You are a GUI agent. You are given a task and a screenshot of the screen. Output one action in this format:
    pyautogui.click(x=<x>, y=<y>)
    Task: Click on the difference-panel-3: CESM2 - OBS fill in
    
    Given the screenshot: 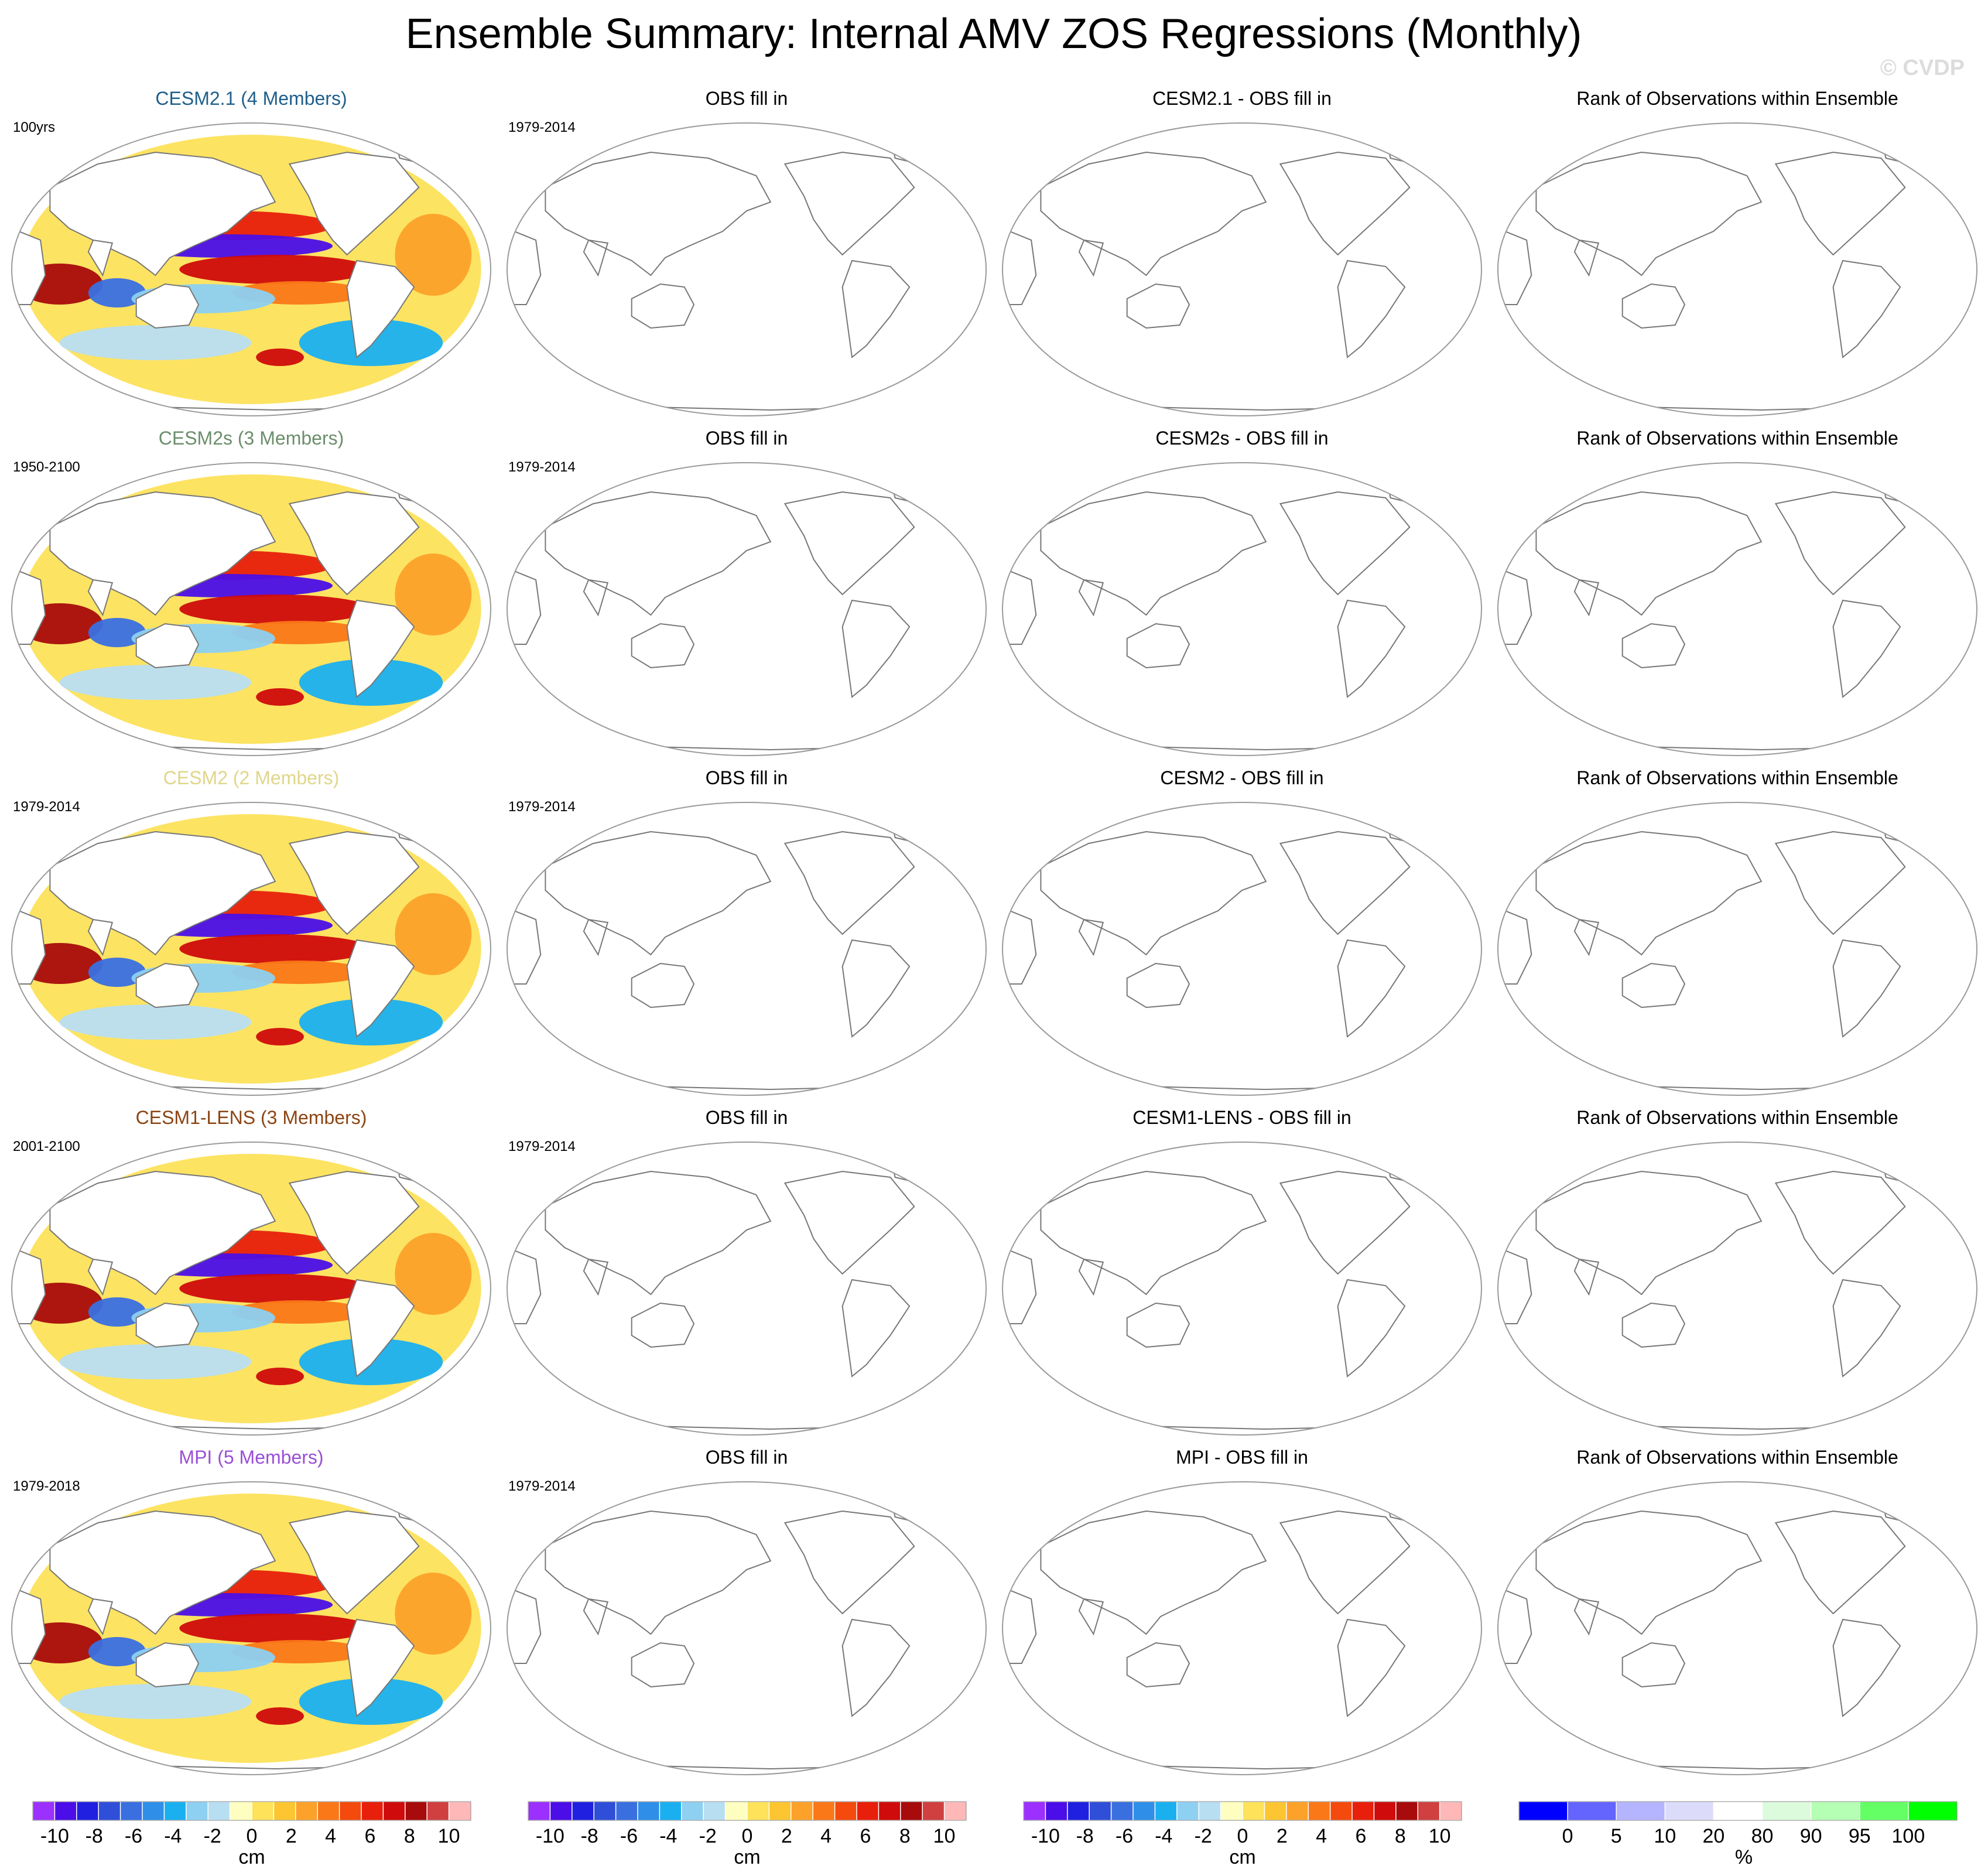 What is the action you would take?
    pyautogui.click(x=1242, y=931)
    